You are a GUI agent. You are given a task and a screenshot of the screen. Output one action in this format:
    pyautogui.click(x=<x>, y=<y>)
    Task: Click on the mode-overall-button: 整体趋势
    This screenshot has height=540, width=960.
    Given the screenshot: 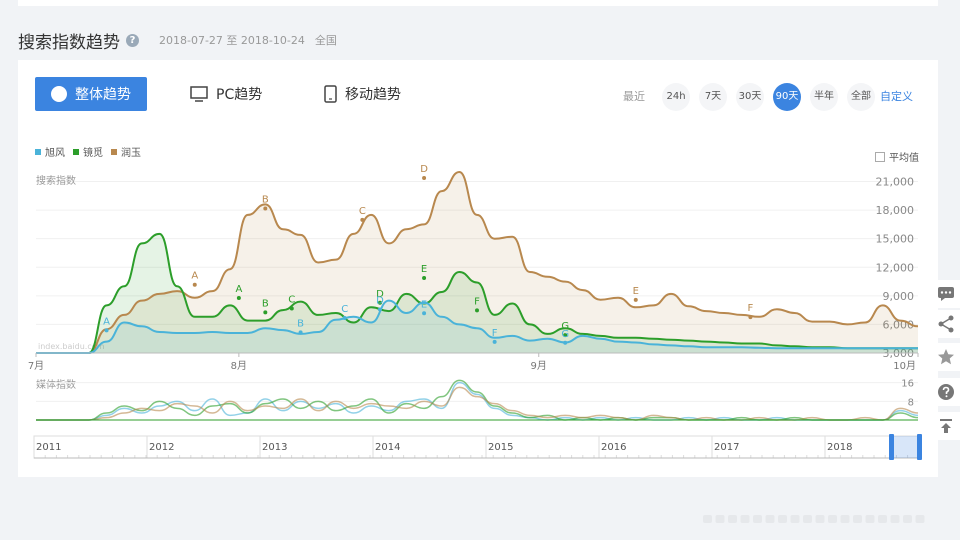 What is the action you would take?
    pyautogui.click(x=91, y=94)
    